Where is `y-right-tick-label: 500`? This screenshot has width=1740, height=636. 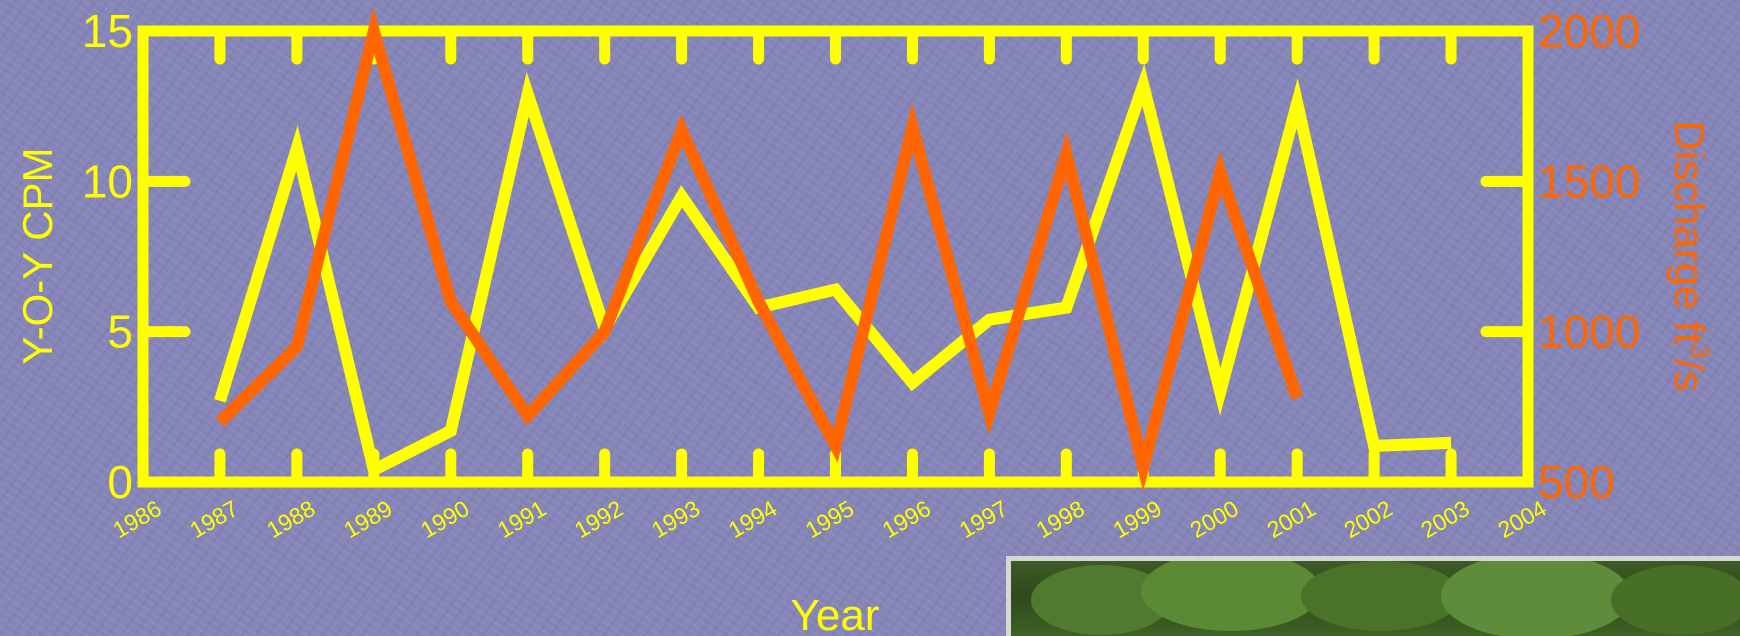
y-right-tick-label: 500 is located at coordinates (1576, 482).